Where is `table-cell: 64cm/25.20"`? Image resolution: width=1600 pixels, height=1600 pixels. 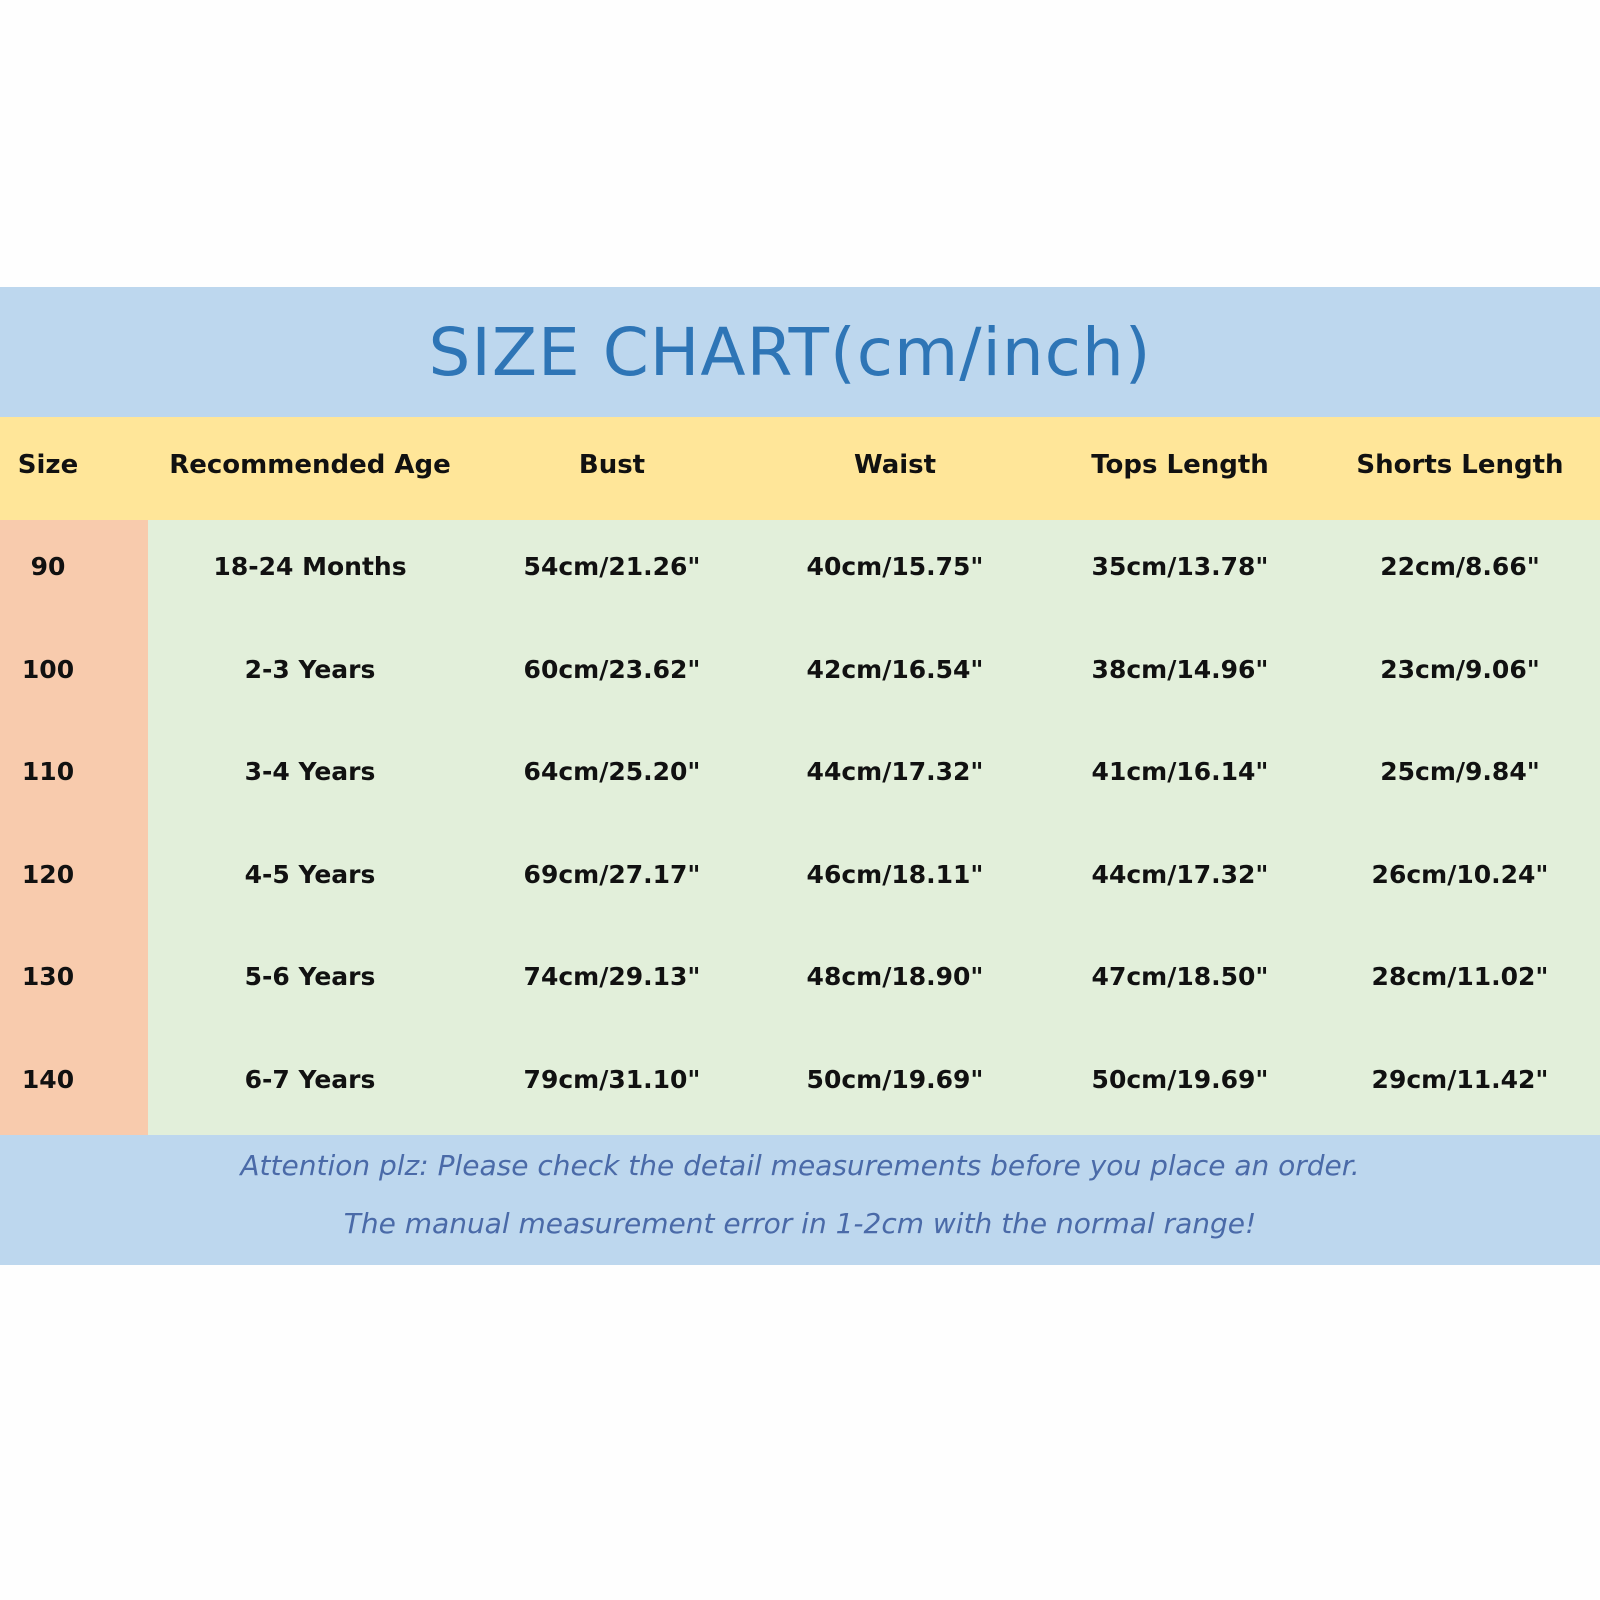 table-cell: 64cm/25.20" is located at coordinates (612, 771).